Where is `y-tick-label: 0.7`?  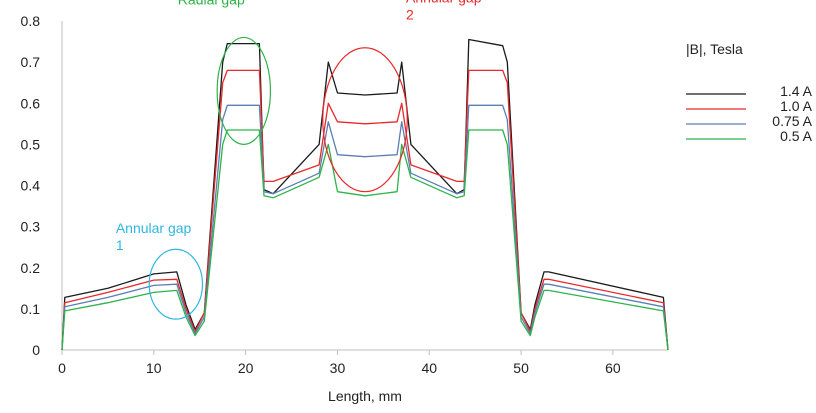
y-tick-label: 0.7 is located at coordinates (31, 62).